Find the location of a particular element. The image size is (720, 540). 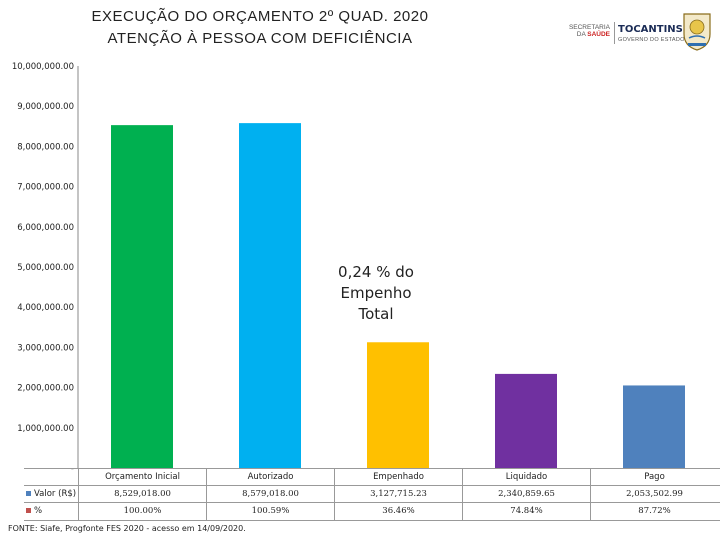

value-label: 2,053,502.99 is located at coordinates (654, 494).